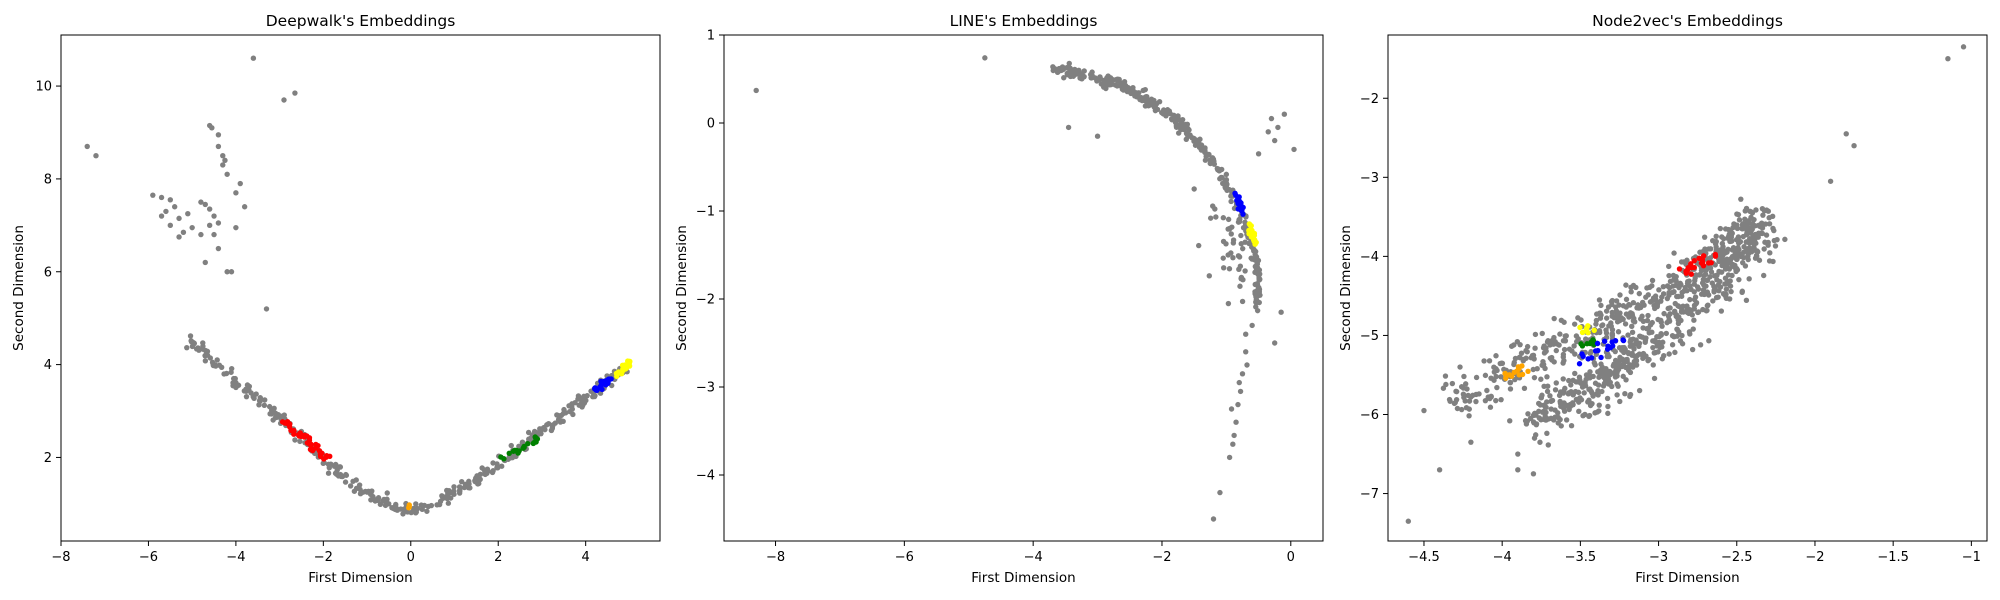 Image resolution: width=2000 pixels, height=600 pixels. I want to click on deepwalk-x-tick-label: −4, so click(235, 557).